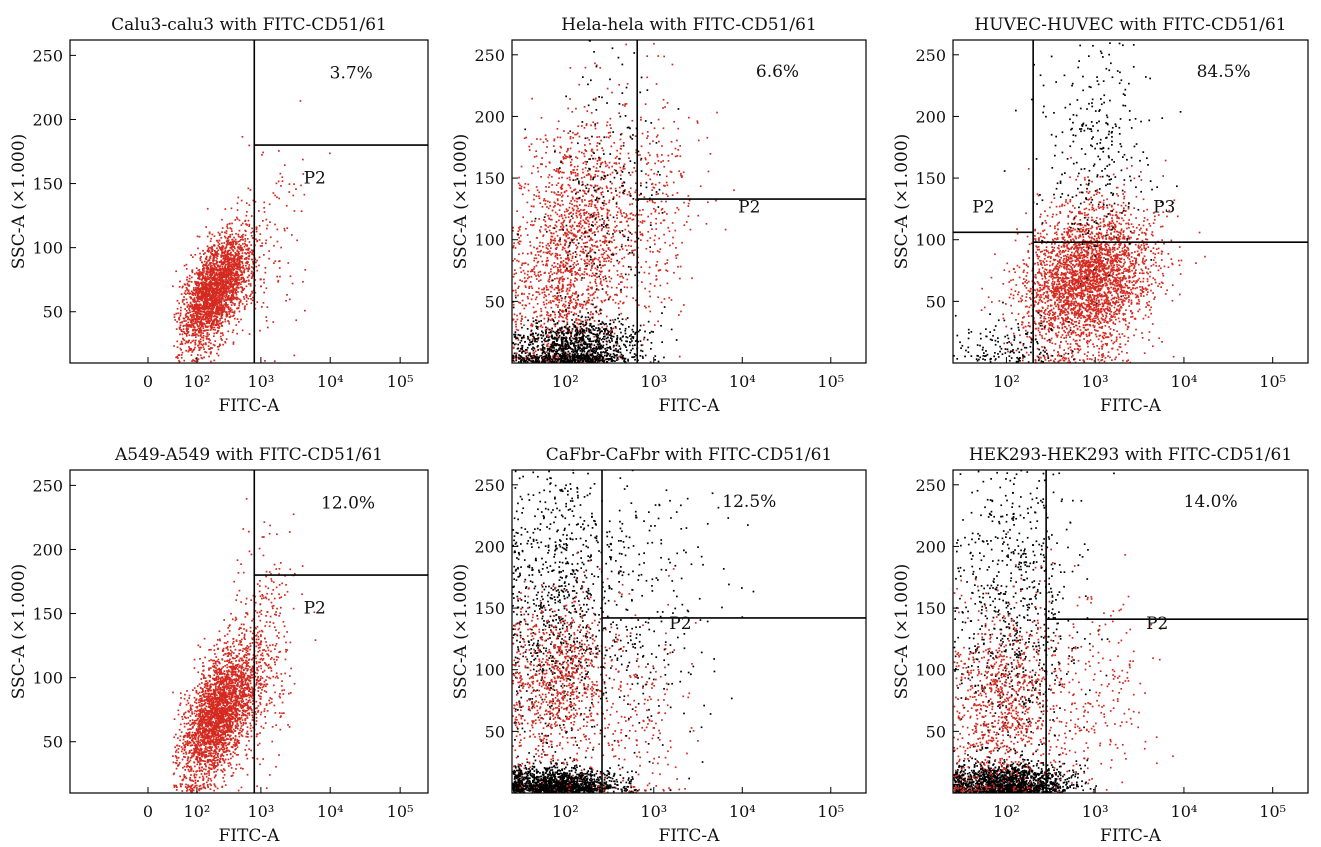 This screenshot has height=847, width=1321. I want to click on x-tick-label: 10², so click(197, 381).